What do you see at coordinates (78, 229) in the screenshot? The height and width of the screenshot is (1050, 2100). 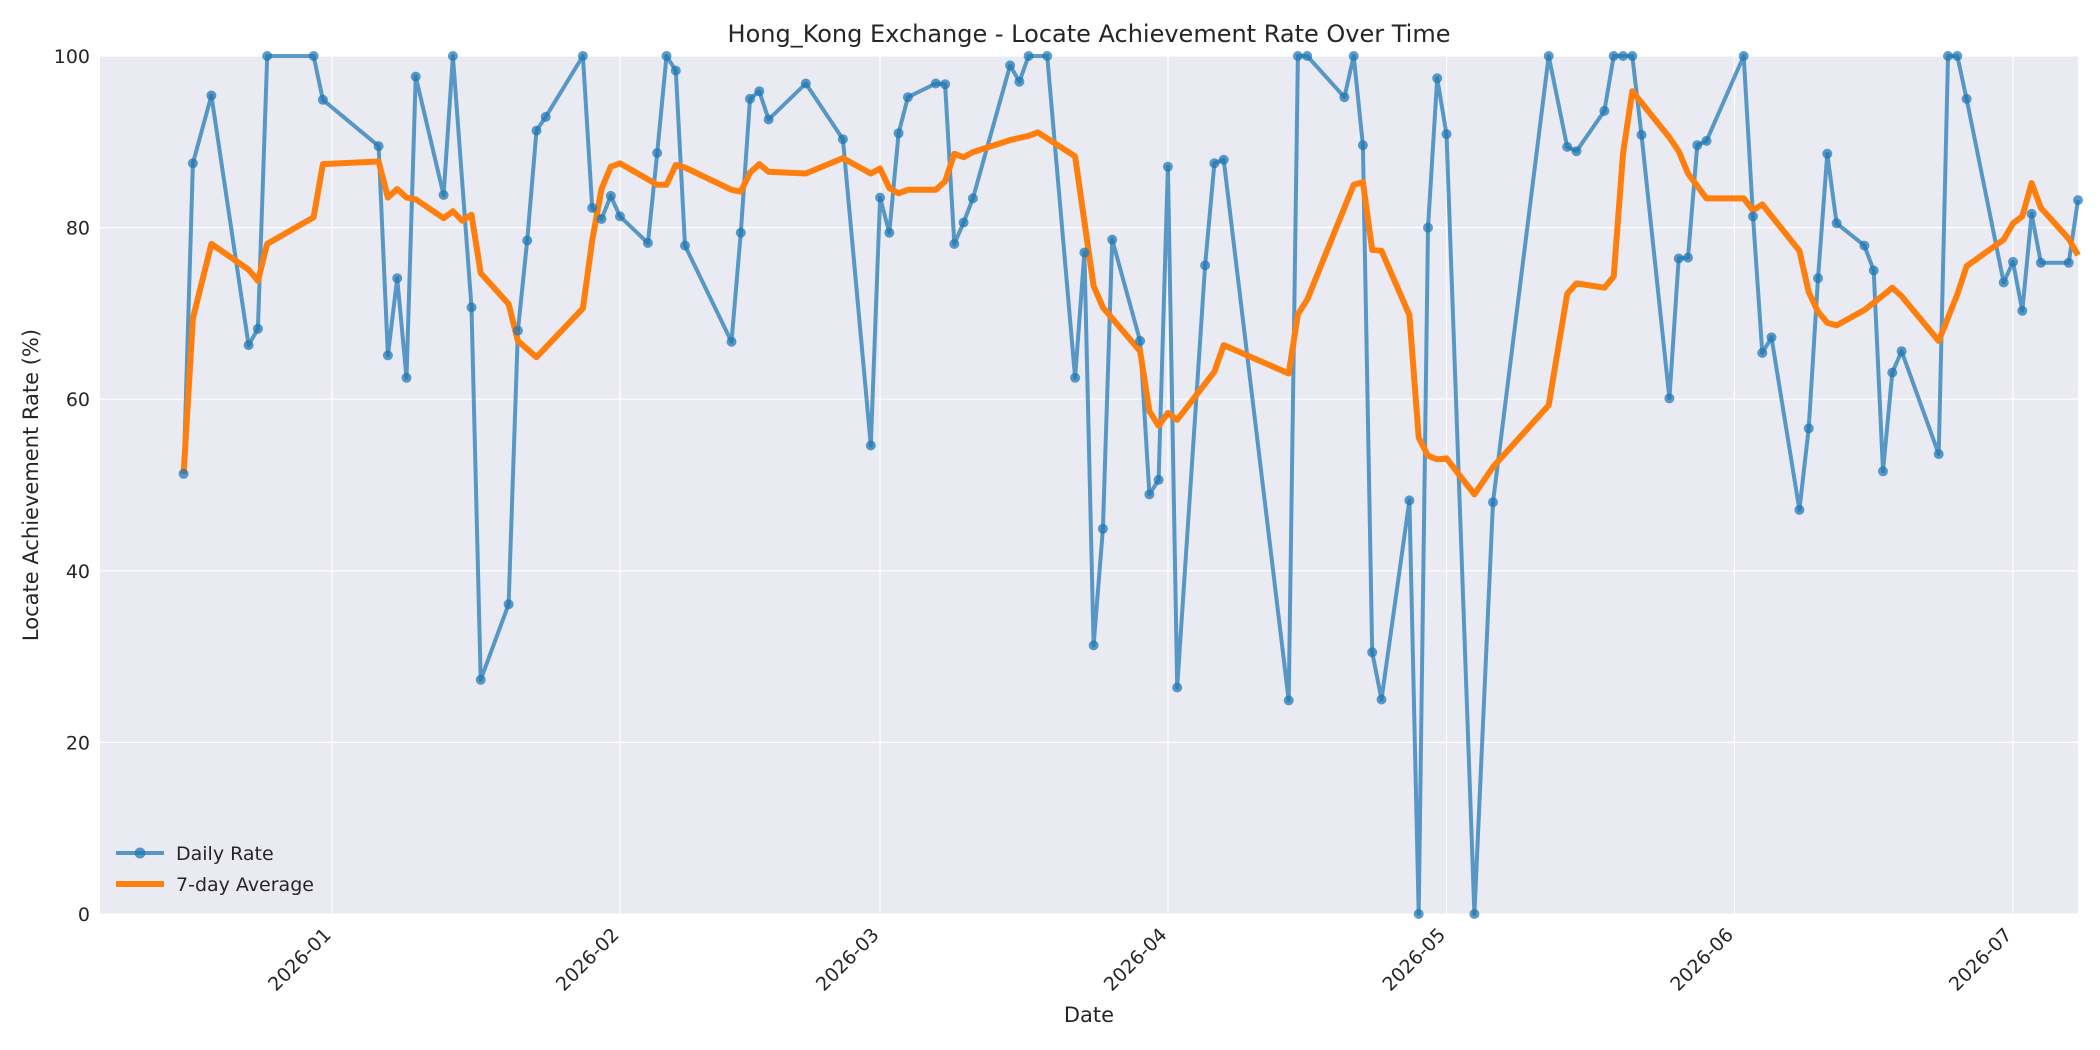 I see `y-tick-label: 80` at bounding box center [78, 229].